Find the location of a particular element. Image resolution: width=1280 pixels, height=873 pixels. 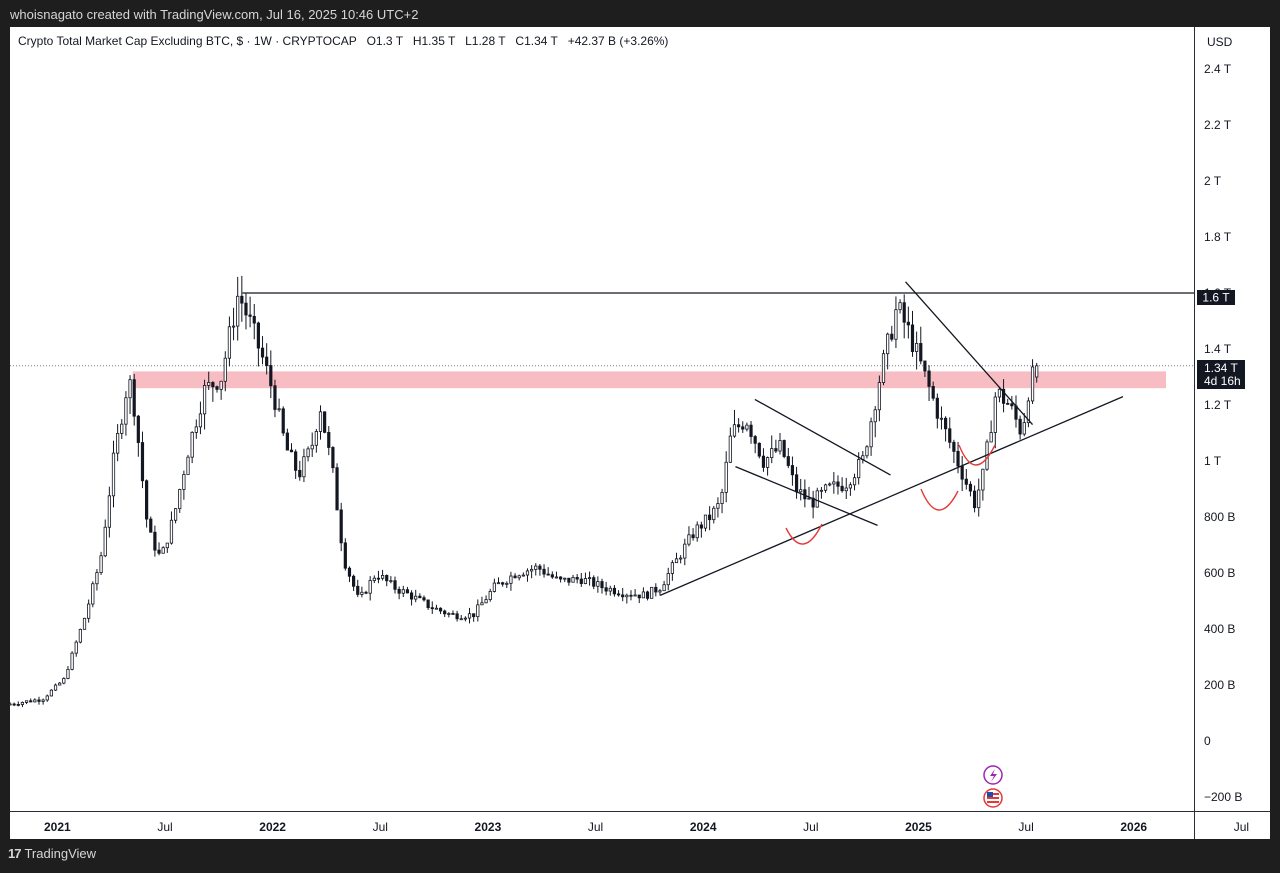

currency-label: USD is located at coordinates (1220, 42).